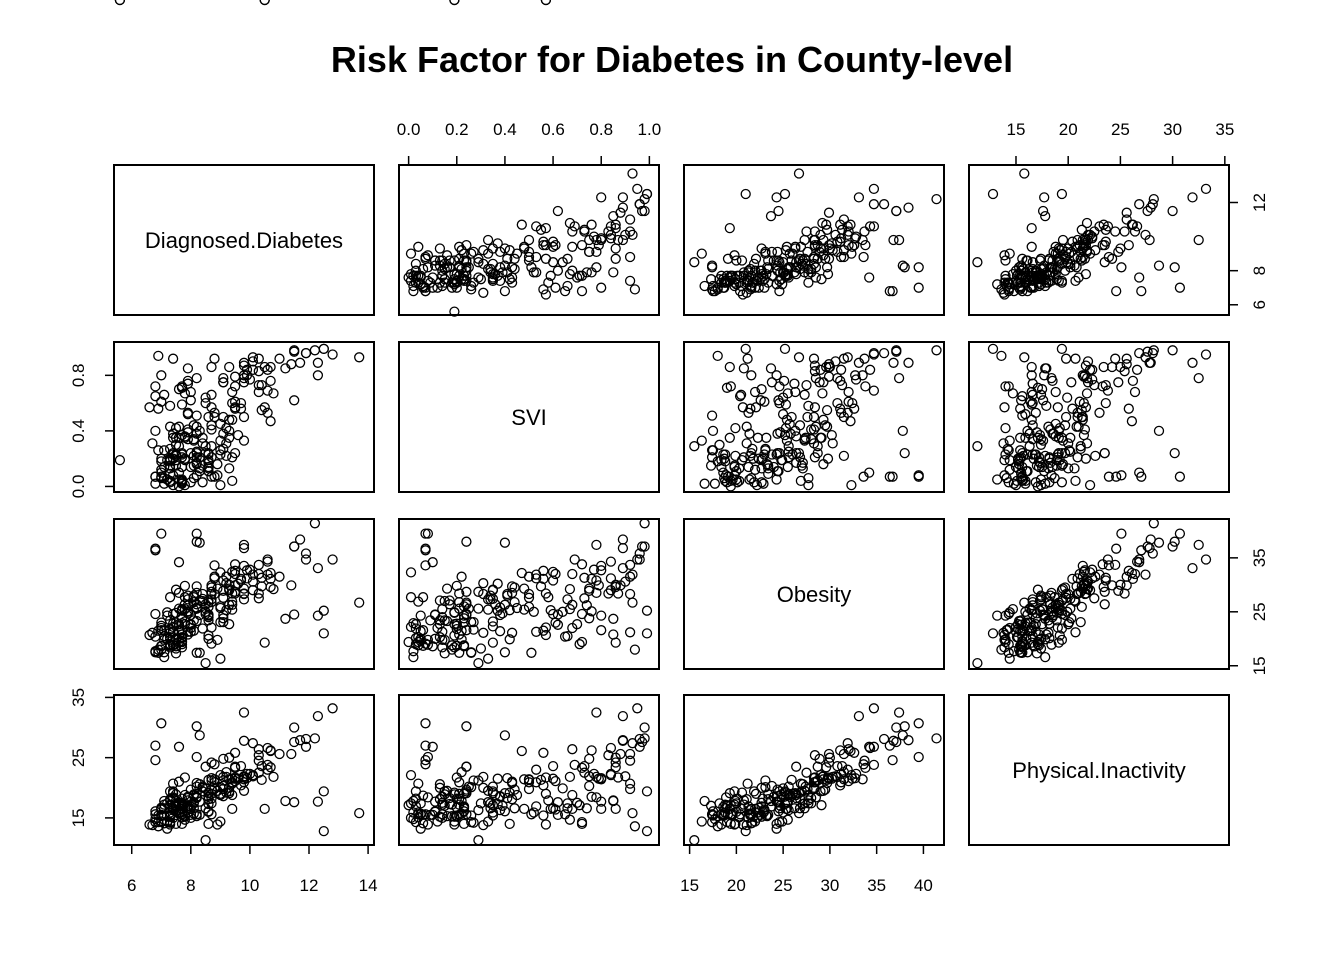 Image resolution: width=1344 pixels, height=960 pixels. I want to click on tick-label: 35, so click(876, 885).